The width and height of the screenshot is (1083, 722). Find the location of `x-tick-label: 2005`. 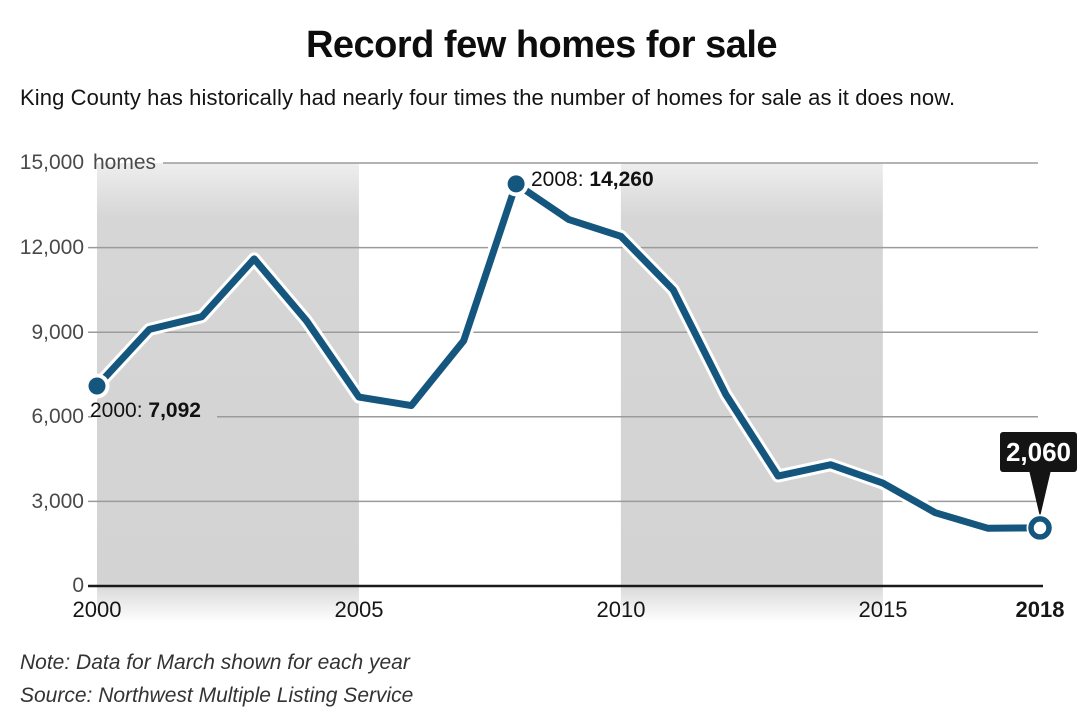

x-tick-label: 2005 is located at coordinates (359, 609).